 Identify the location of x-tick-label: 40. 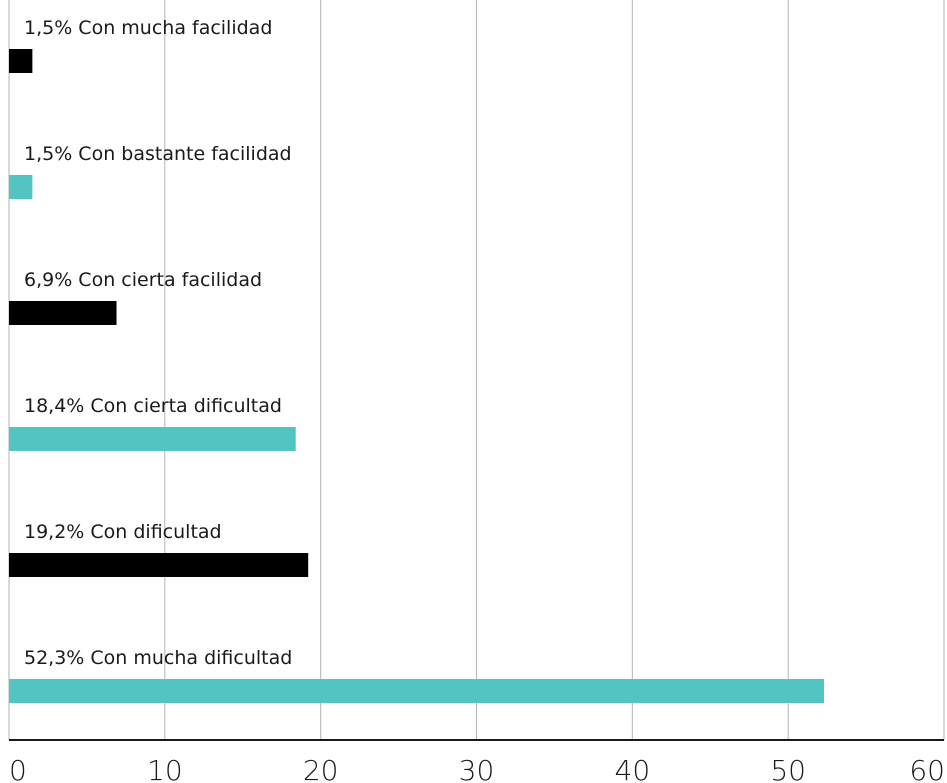
(633, 768).